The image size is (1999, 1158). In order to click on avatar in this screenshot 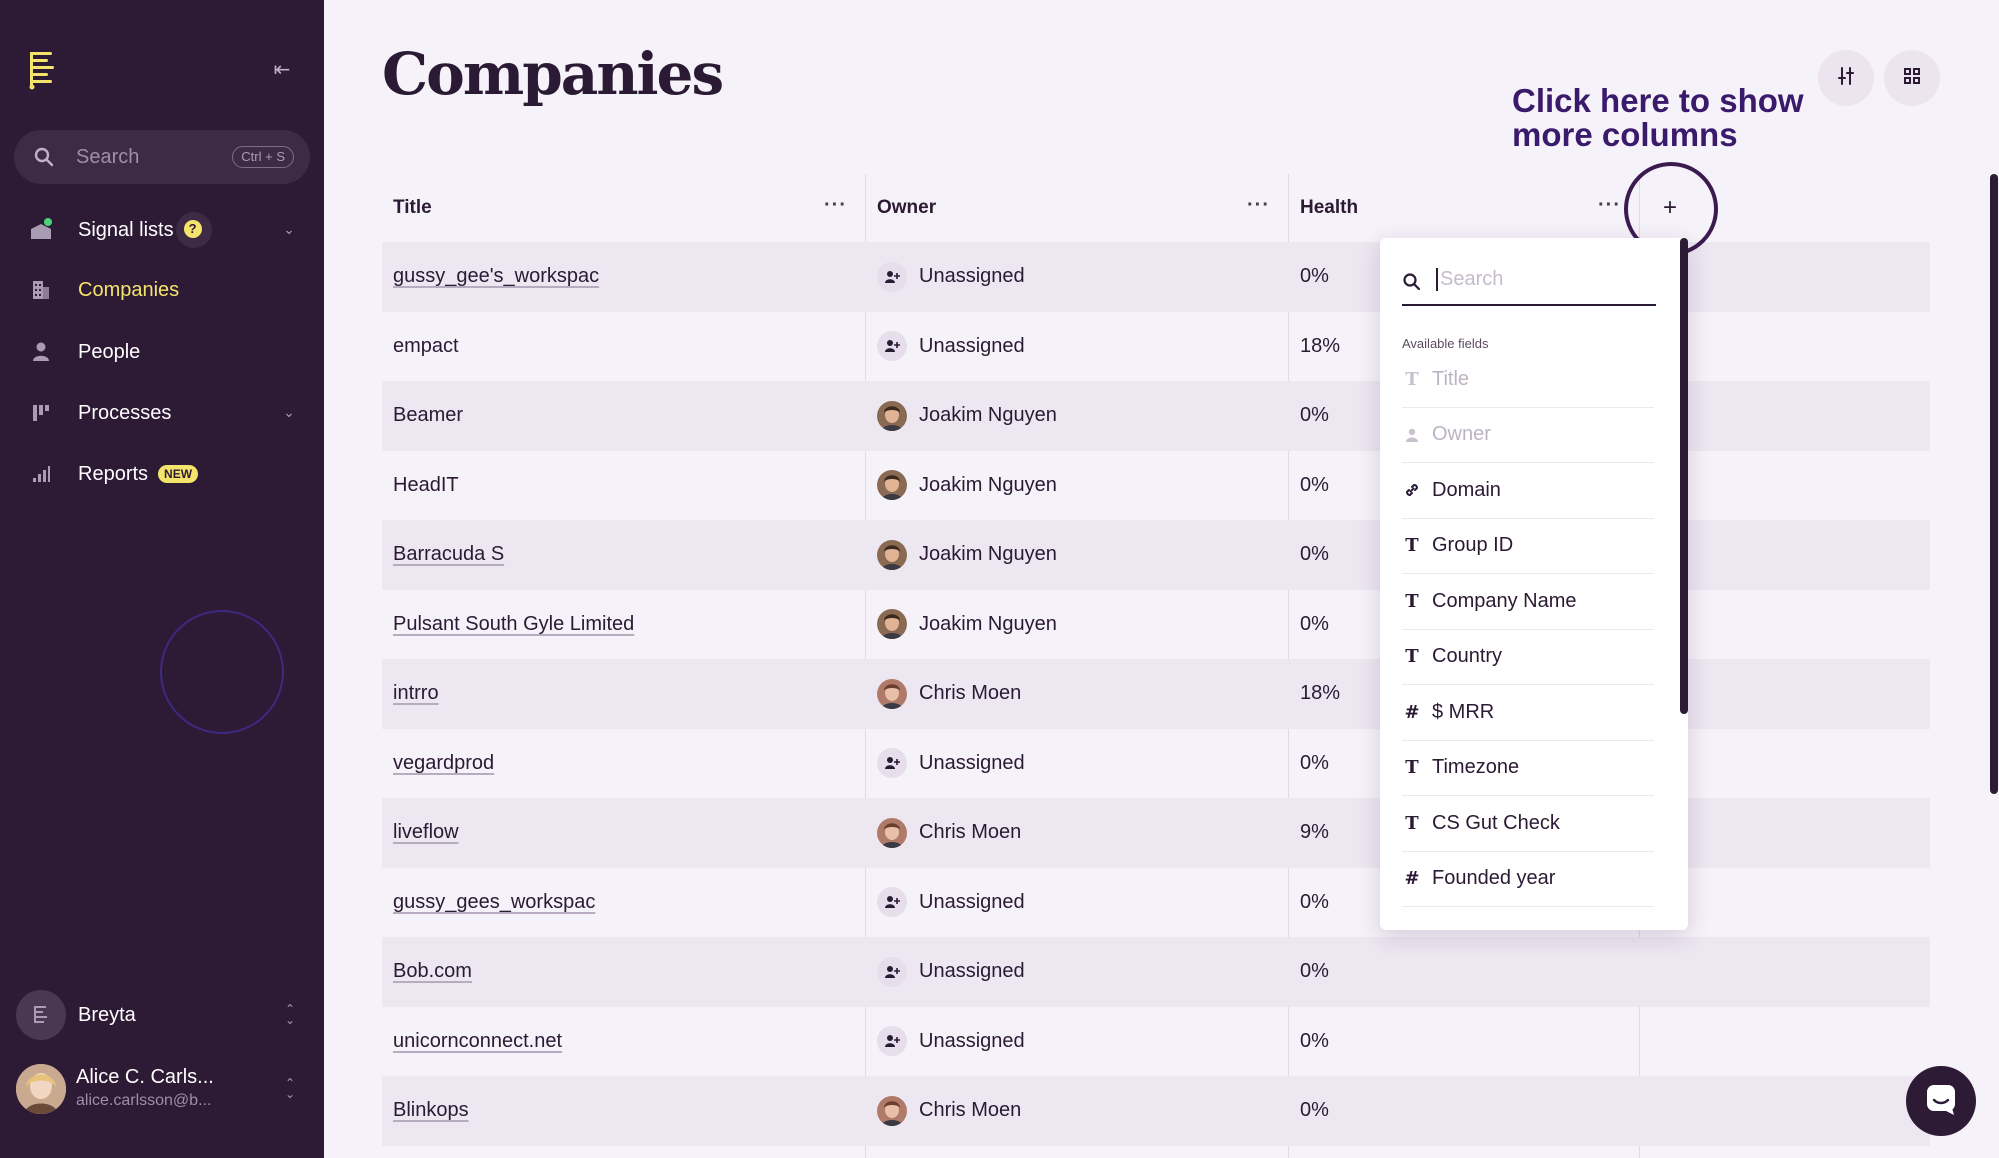, I will do `click(892, 415)`.